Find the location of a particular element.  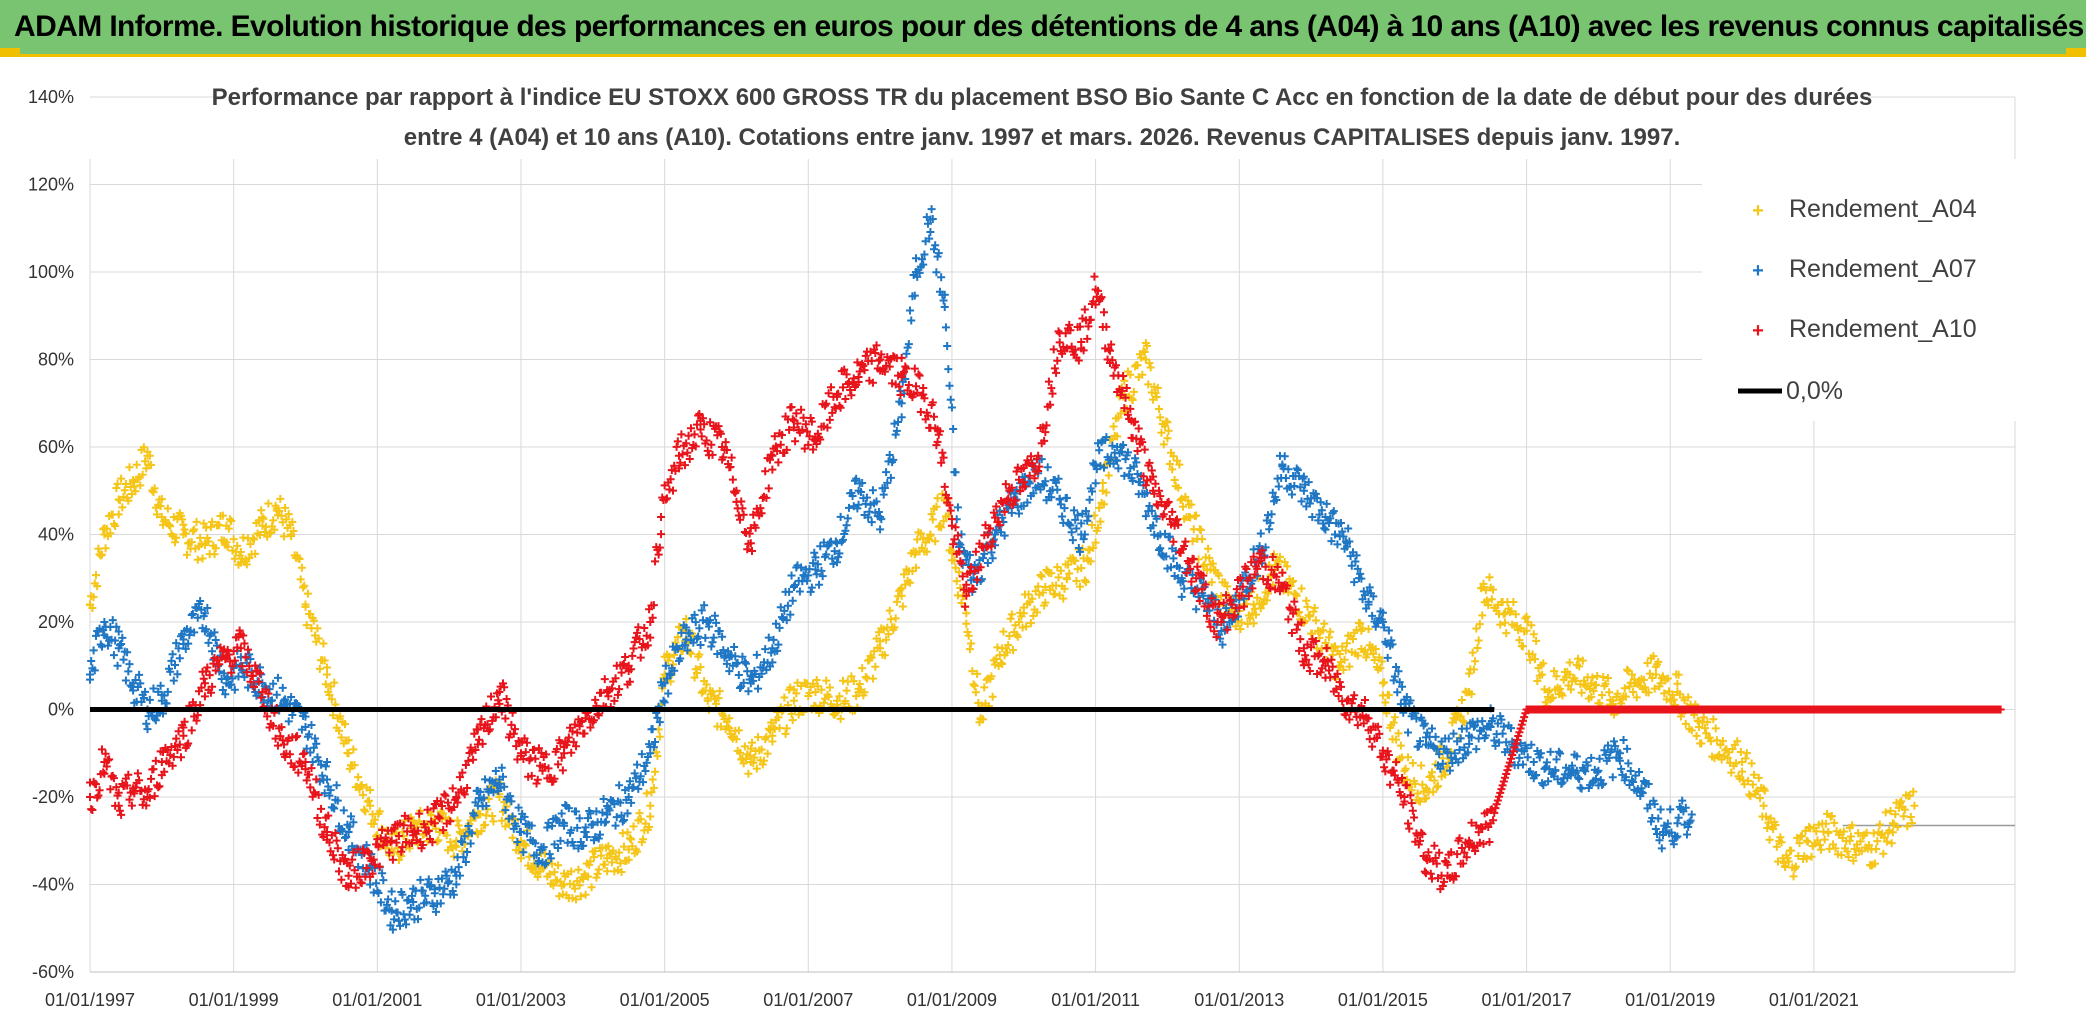

x-tick-label: 01/01/2011 is located at coordinates (1095, 1000).